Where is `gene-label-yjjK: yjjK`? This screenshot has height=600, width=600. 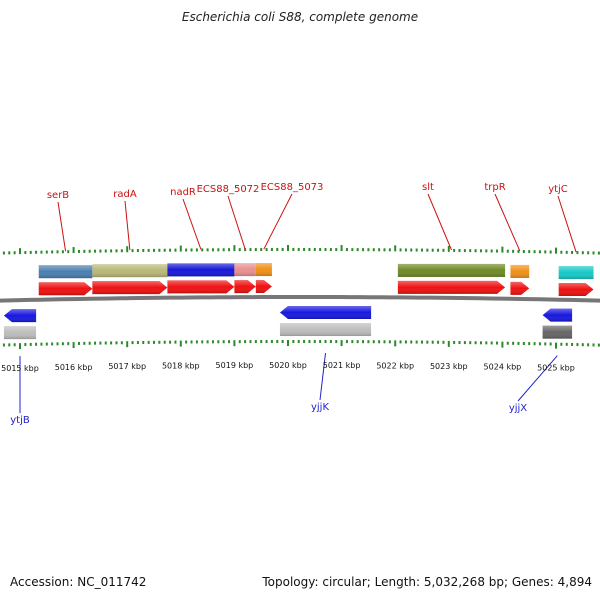 gene-label-yjjK: yjjK is located at coordinates (320, 407).